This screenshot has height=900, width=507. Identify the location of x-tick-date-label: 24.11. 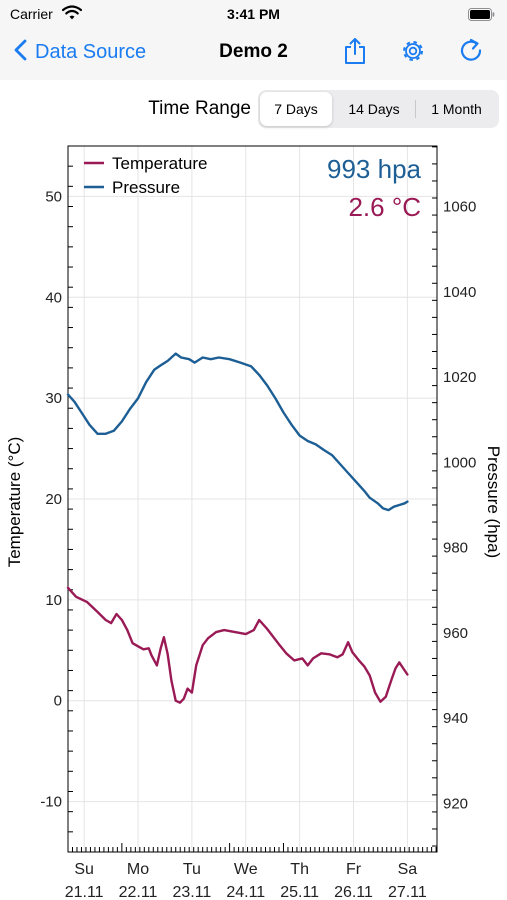
(245, 892).